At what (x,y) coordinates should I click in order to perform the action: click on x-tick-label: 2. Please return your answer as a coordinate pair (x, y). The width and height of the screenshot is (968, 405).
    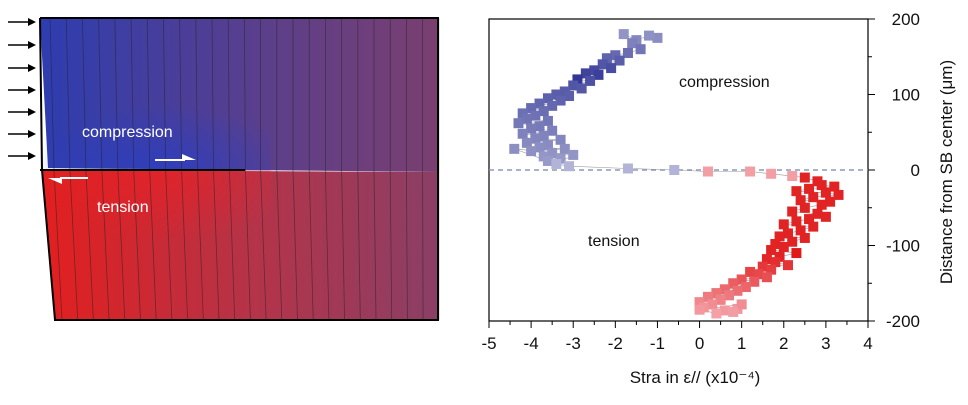
    Looking at the image, I should click on (783, 343).